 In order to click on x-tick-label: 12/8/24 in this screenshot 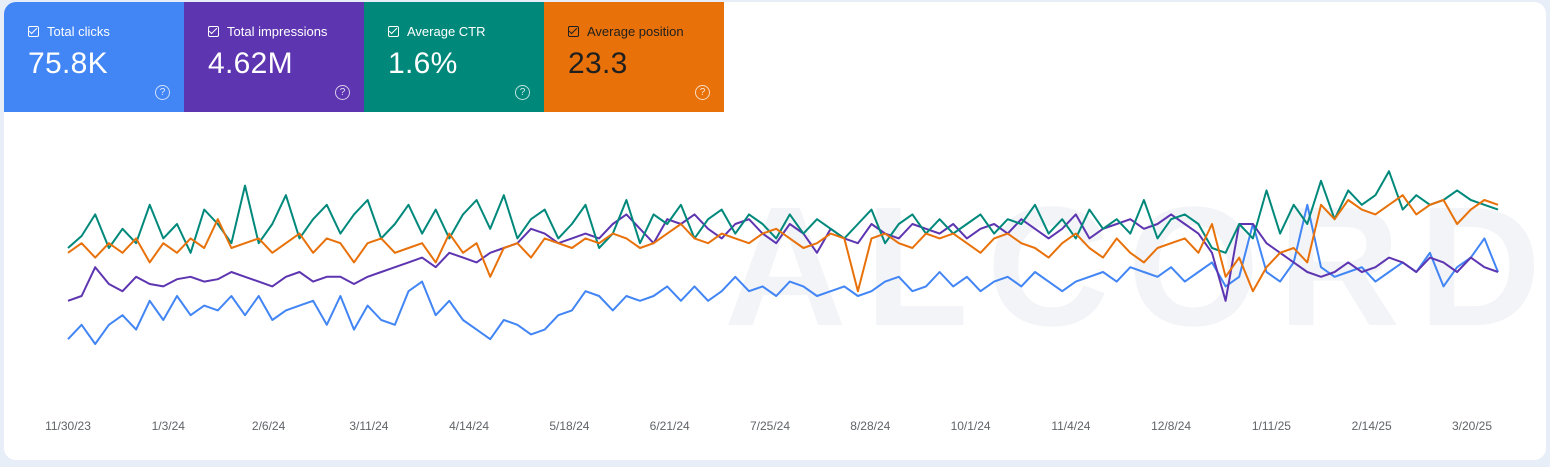, I will do `click(1171, 426)`.